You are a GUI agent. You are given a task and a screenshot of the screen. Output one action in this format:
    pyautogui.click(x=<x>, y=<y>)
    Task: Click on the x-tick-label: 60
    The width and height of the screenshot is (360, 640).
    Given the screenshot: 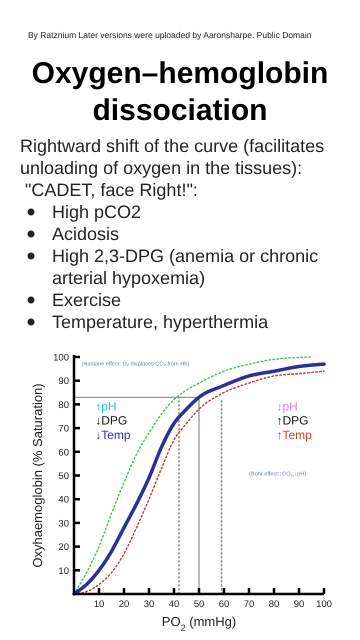 What is the action you would take?
    pyautogui.click(x=224, y=604)
    